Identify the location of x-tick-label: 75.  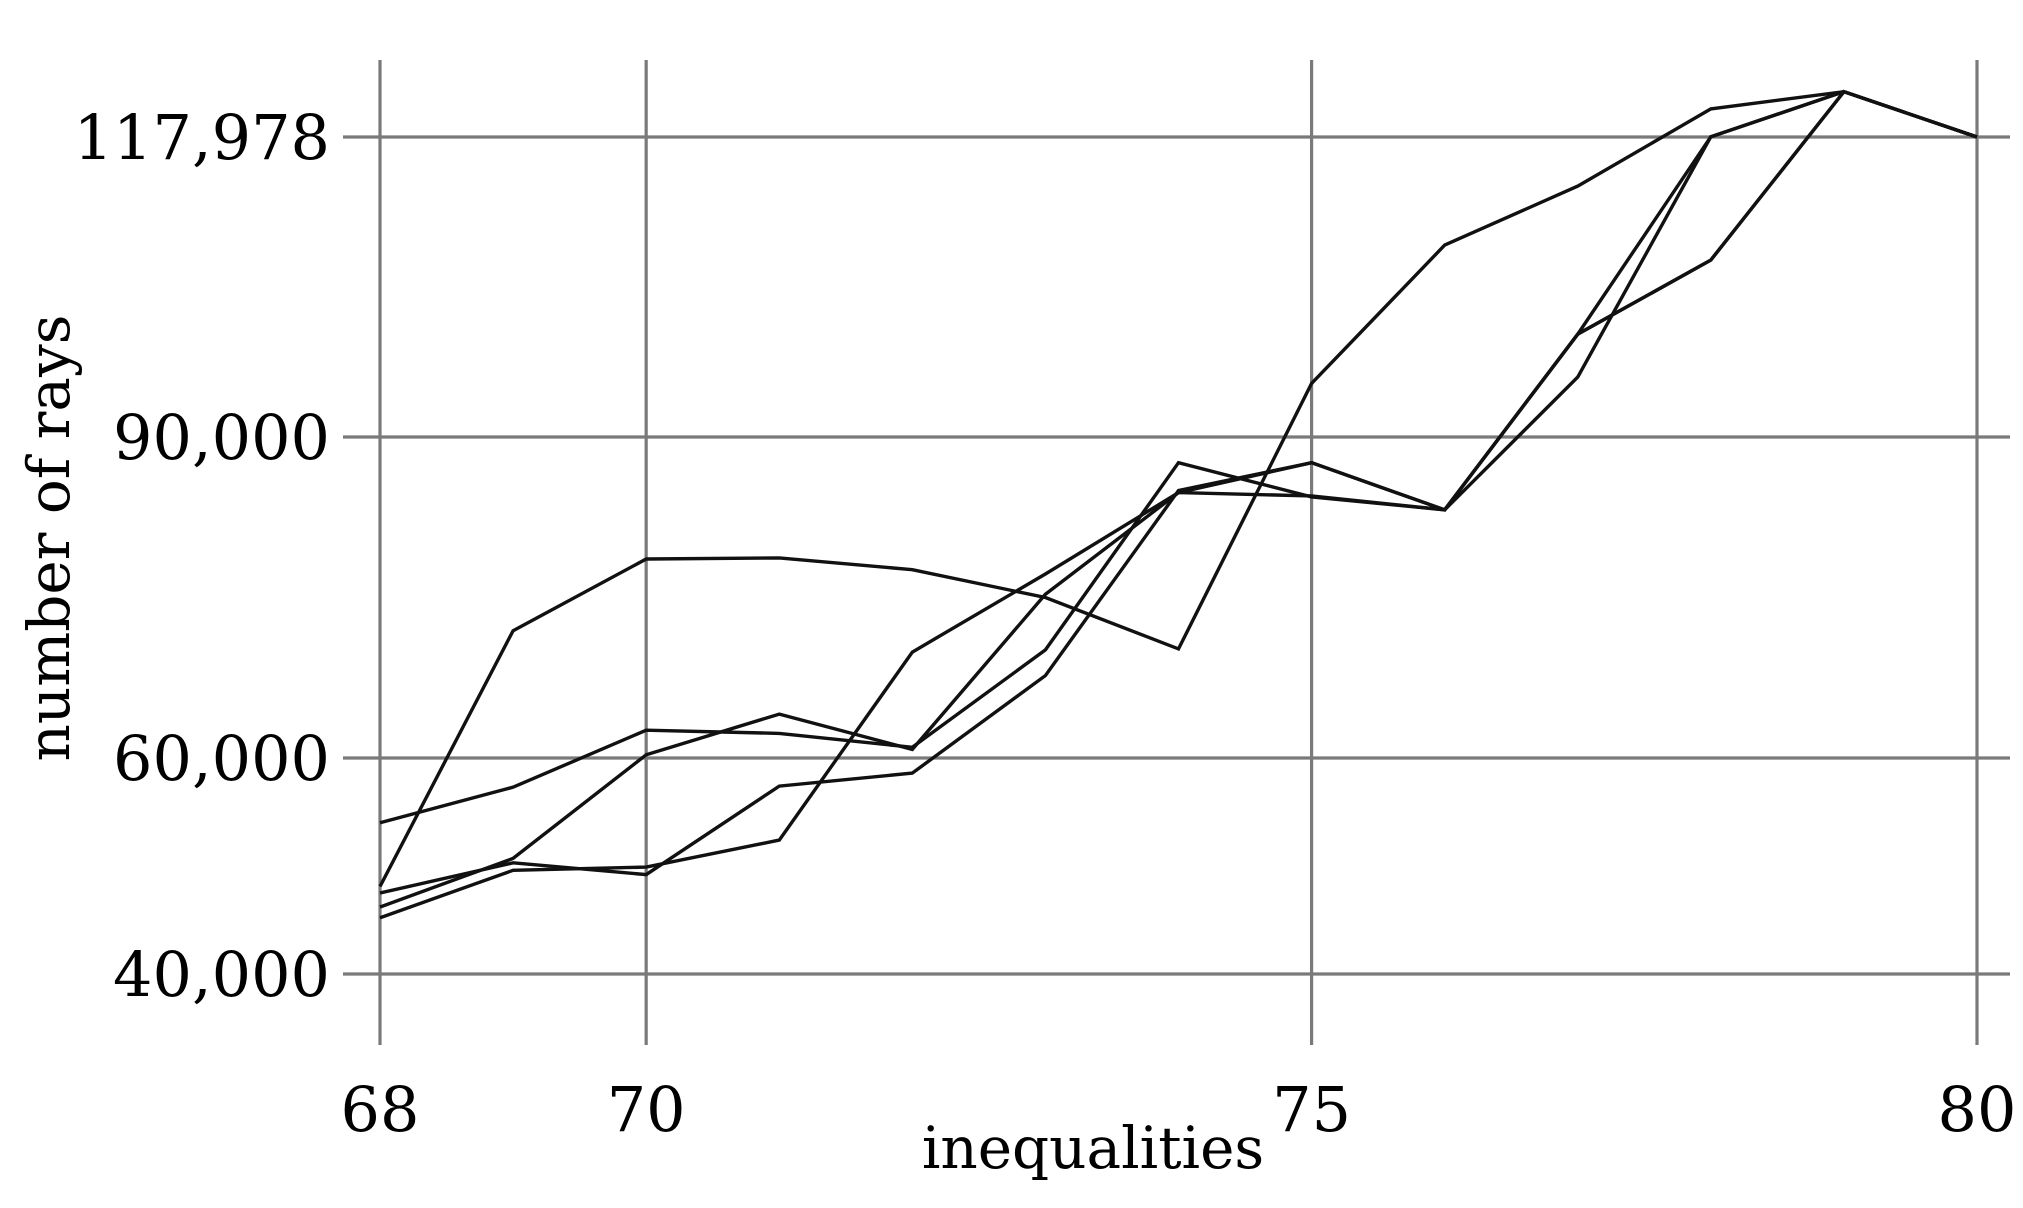
(1311, 1109).